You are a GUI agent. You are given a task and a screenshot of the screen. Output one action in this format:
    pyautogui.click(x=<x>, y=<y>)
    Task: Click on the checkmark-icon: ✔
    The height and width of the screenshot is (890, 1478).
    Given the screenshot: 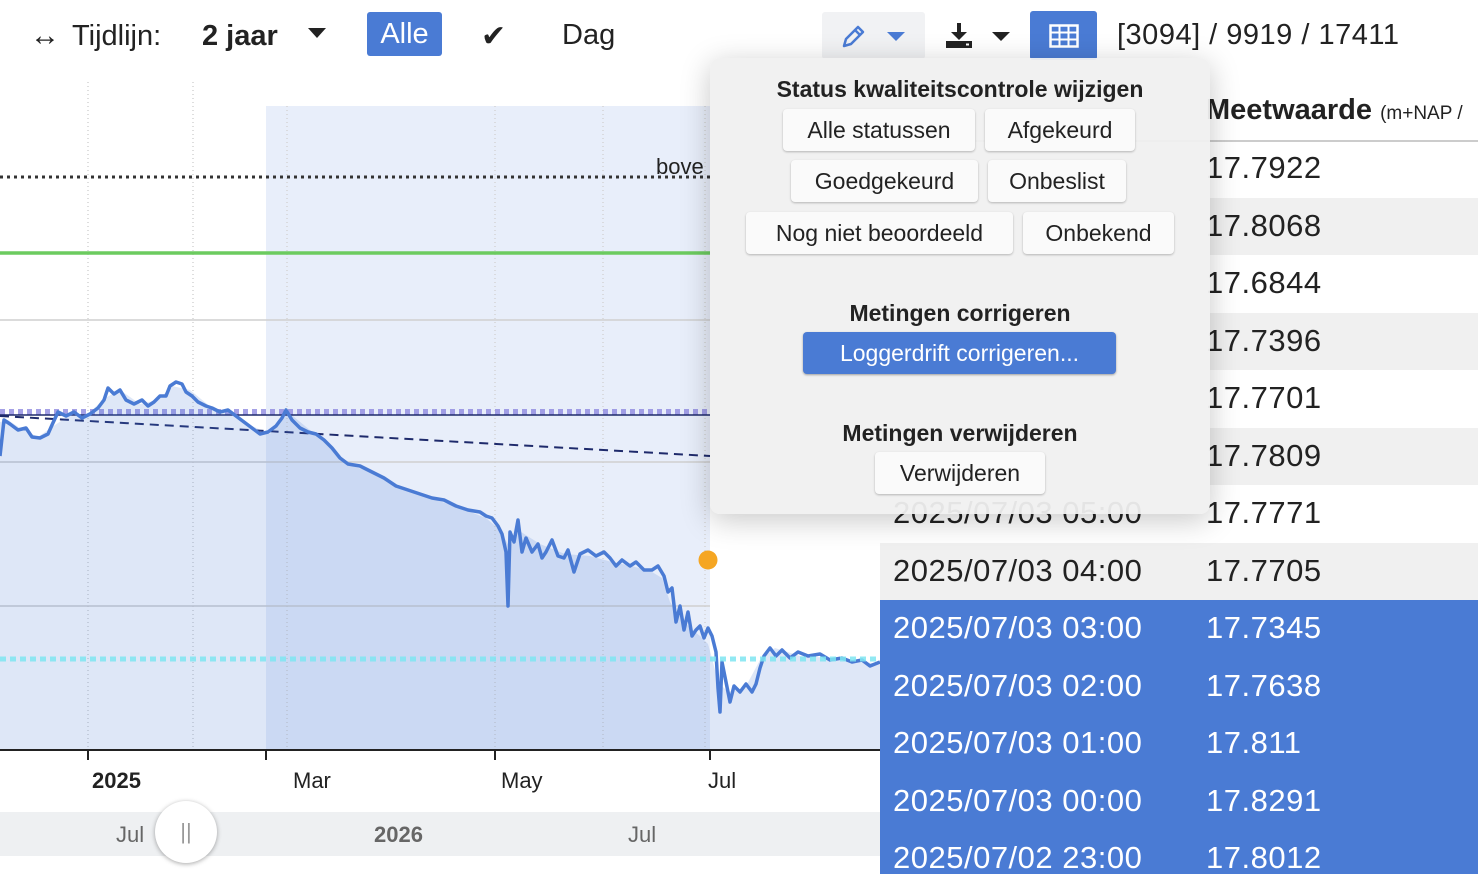 What is the action you would take?
    pyautogui.click(x=494, y=36)
    